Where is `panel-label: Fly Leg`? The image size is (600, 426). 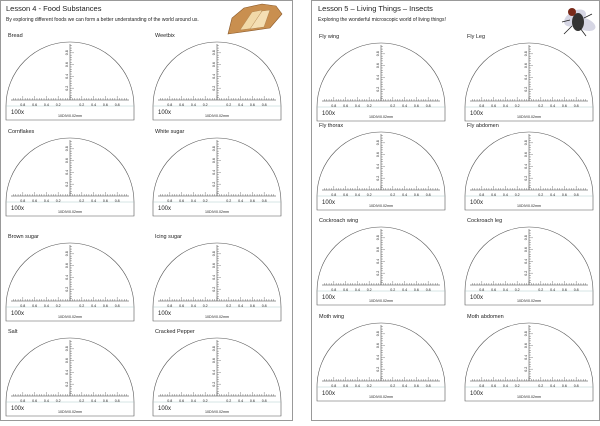 panel-label: Fly Leg is located at coordinates (476, 37).